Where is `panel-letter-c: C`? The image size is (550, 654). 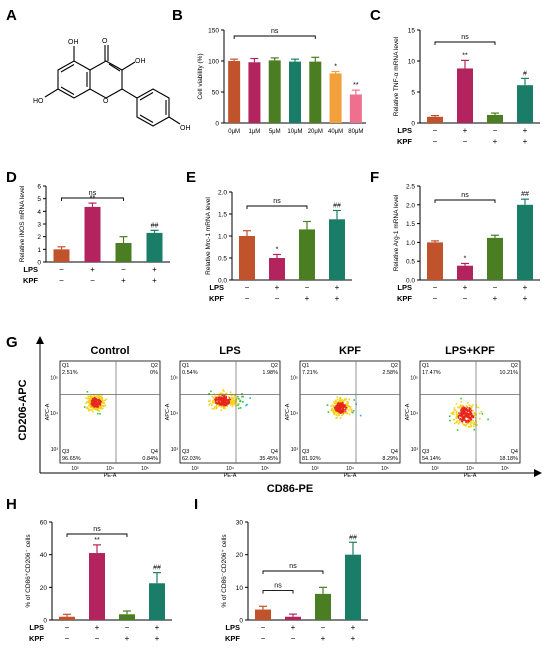
panel-letter-c: C is located at coordinates (375, 15).